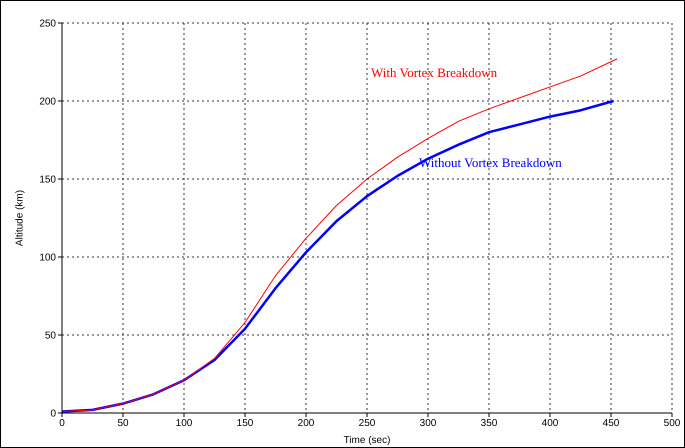 The height and width of the screenshot is (448, 685). Describe the element at coordinates (550, 424) in the screenshot. I see `x-tick-label: 400` at that location.